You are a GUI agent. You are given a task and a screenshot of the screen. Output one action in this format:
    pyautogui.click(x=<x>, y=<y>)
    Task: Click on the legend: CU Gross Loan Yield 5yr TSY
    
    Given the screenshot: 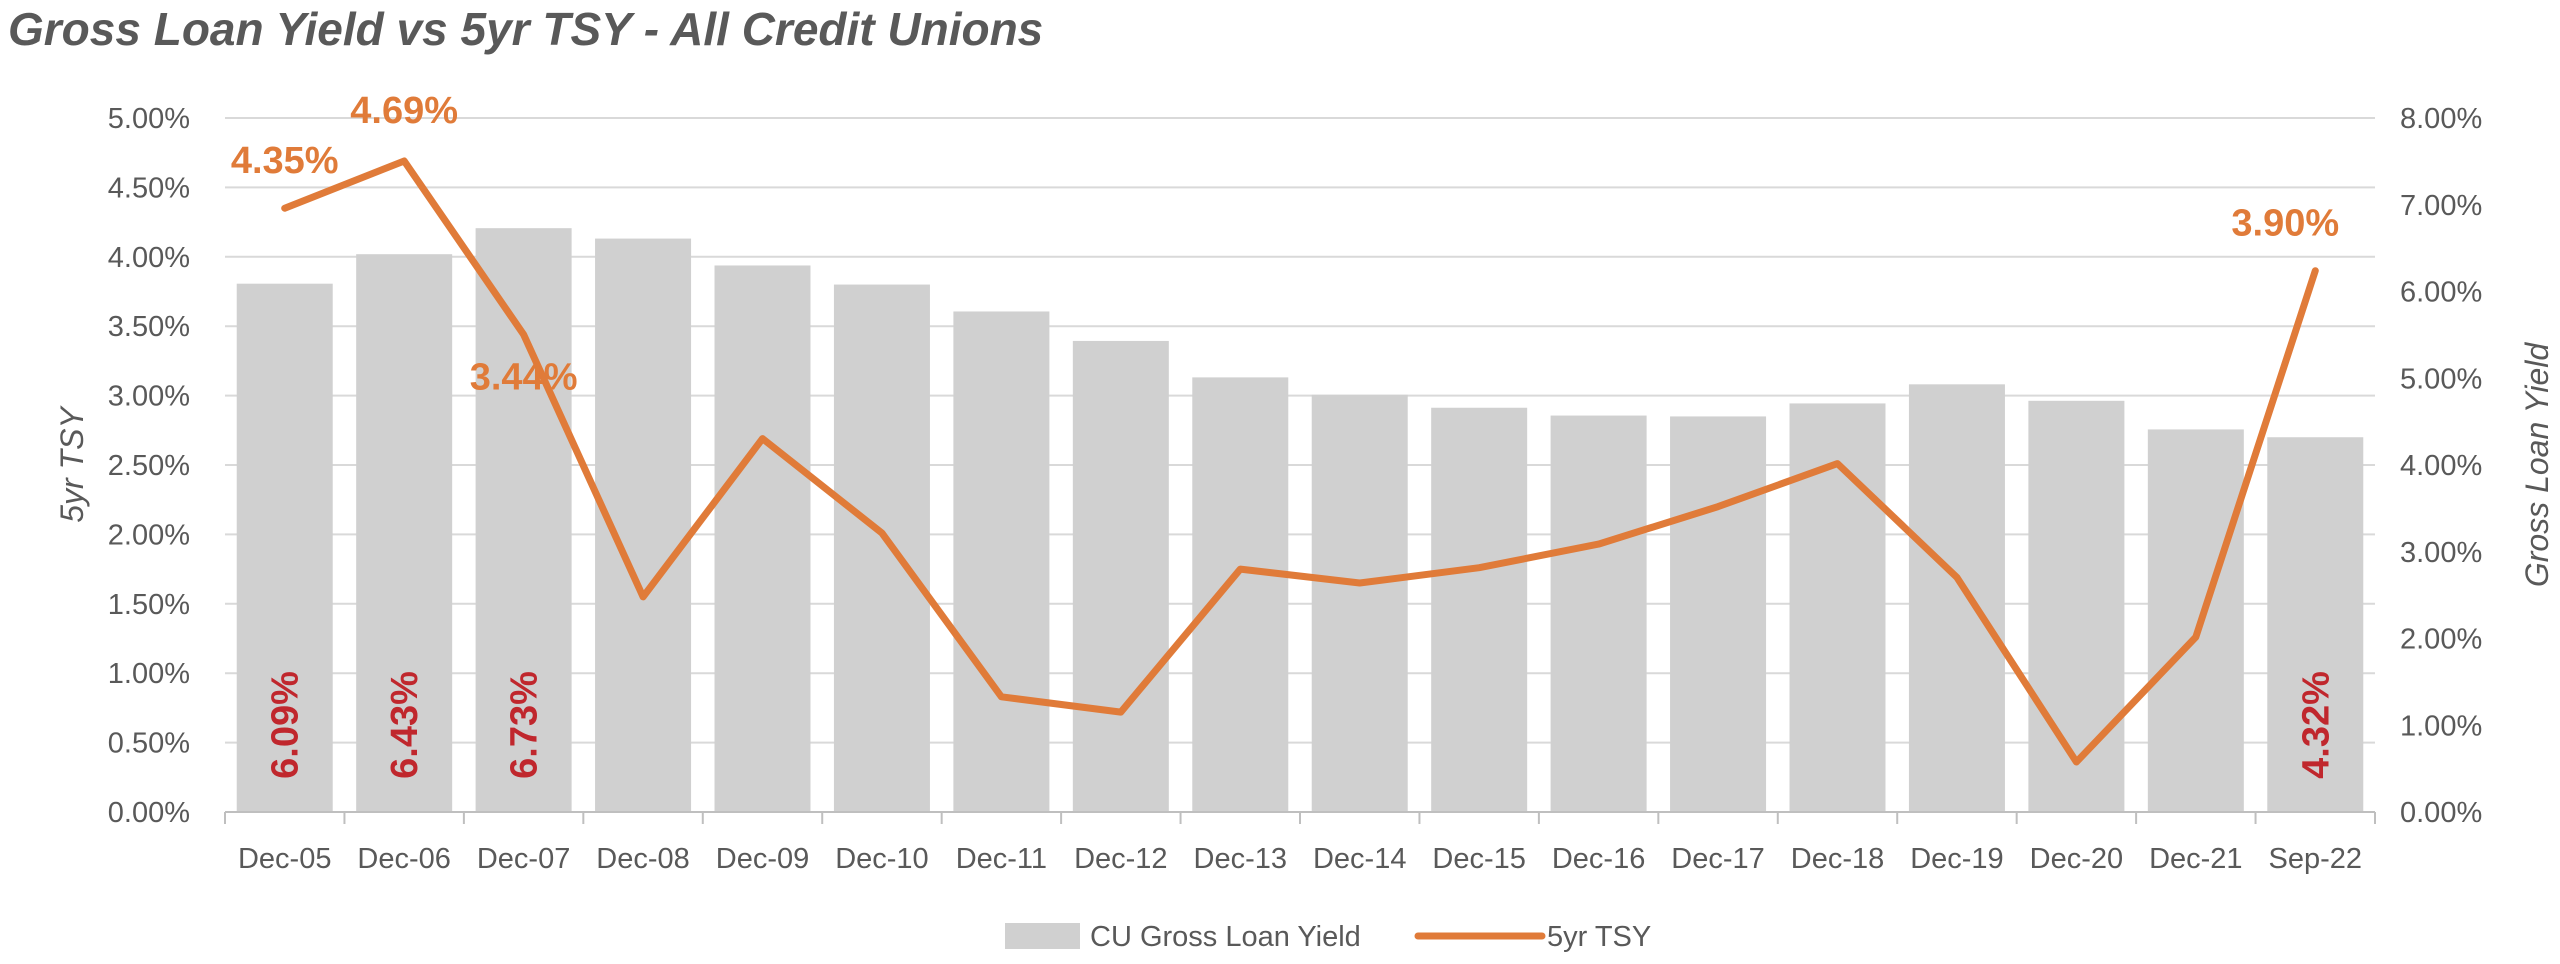 What is the action you would take?
    pyautogui.click(x=1328, y=937)
    